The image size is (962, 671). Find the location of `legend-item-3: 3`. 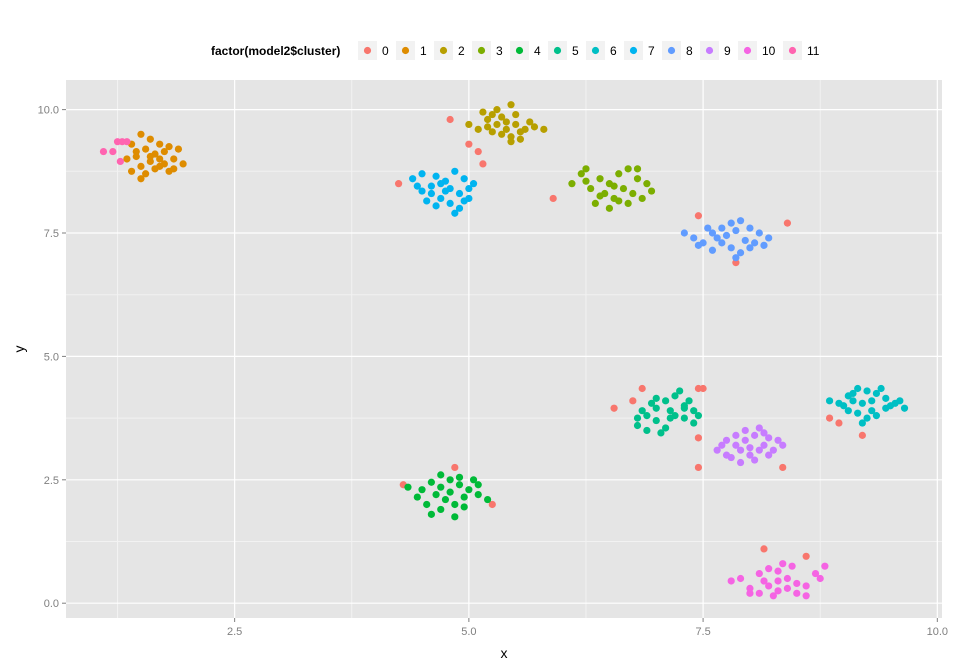

legend-item-3: 3 is located at coordinates (487, 50).